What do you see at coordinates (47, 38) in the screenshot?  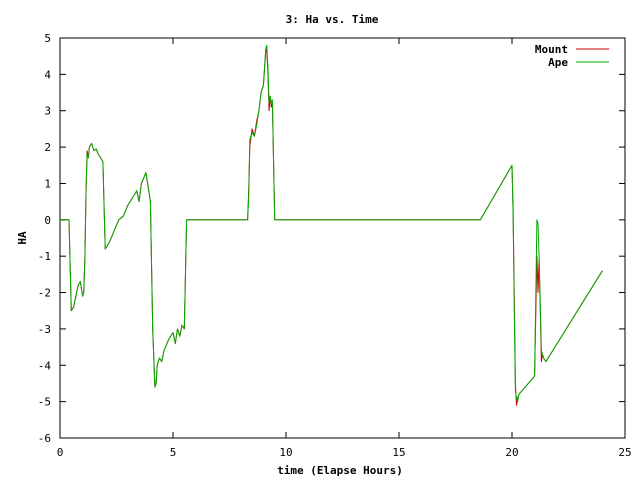 I see `y-tick-label: 5` at bounding box center [47, 38].